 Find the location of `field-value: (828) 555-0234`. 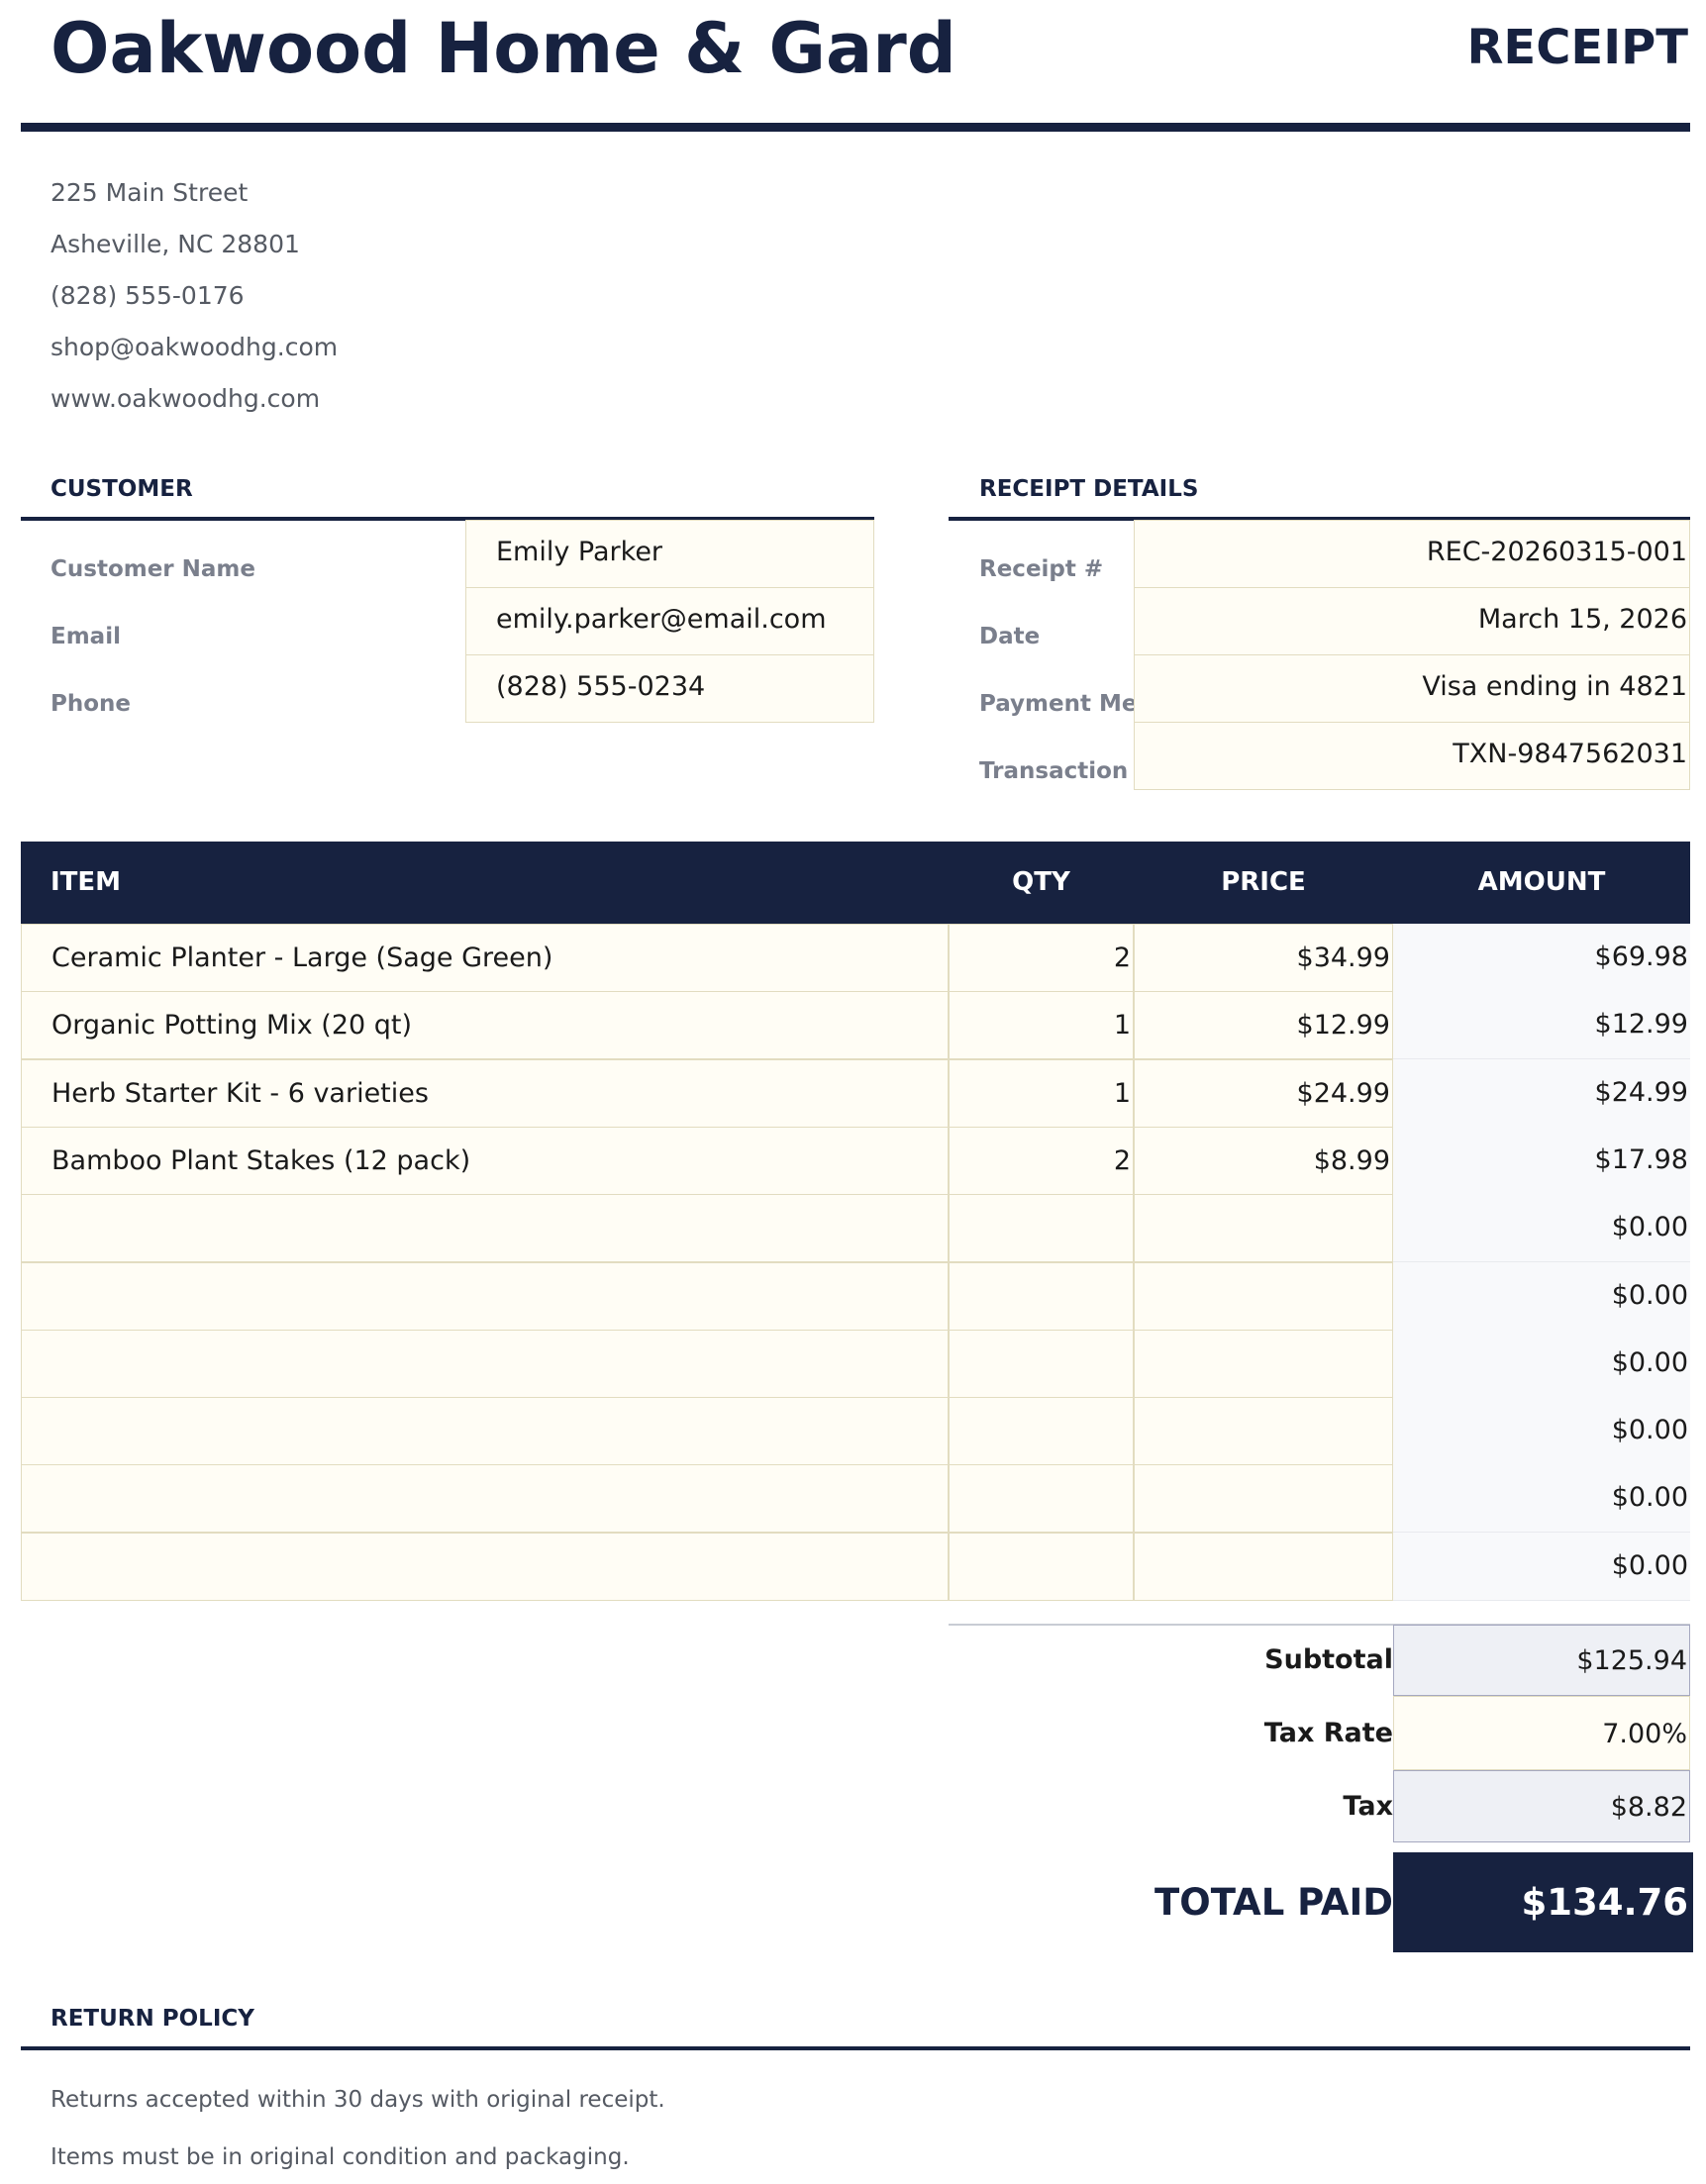

field-value: (828) 555-0234 is located at coordinates (669, 688).